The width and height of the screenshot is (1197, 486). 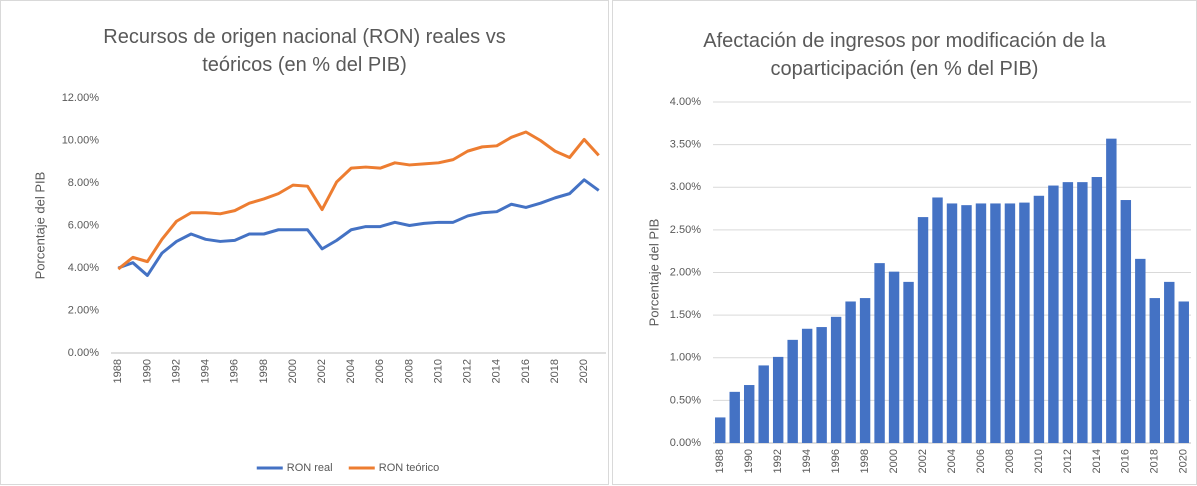 I want to click on y-tick-label: 8.00%, so click(x=83, y=183).